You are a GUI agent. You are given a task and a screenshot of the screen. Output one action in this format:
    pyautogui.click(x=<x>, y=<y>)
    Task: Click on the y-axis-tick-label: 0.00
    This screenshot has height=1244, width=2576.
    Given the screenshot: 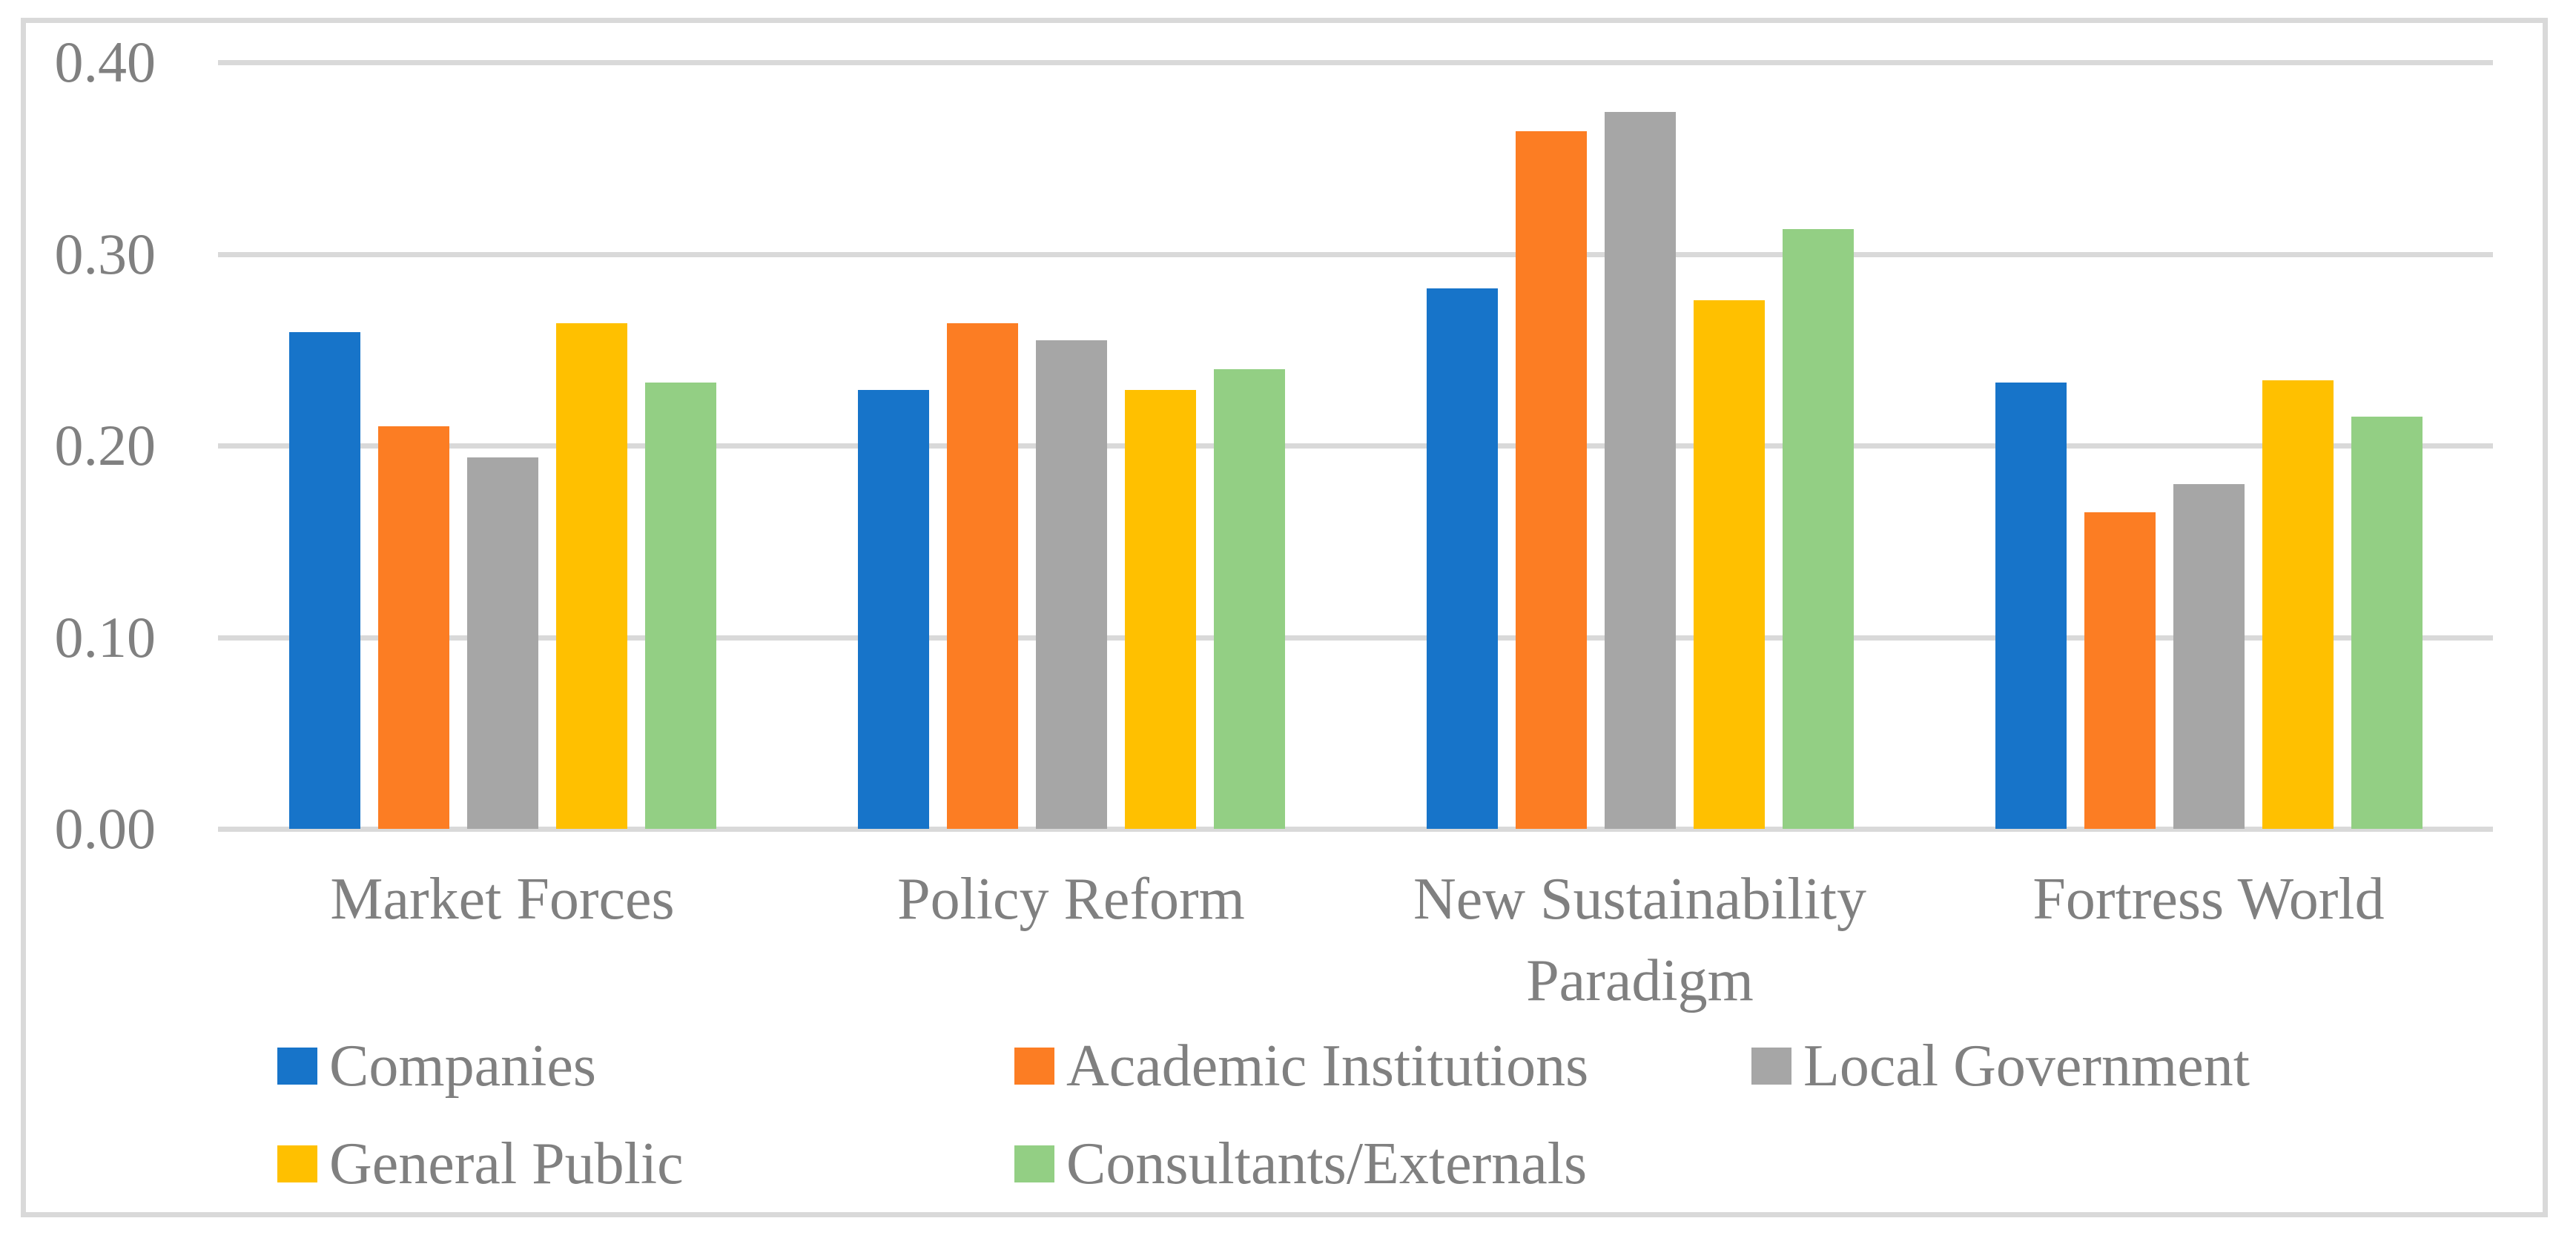 What is the action you would take?
    pyautogui.click(x=105, y=828)
    